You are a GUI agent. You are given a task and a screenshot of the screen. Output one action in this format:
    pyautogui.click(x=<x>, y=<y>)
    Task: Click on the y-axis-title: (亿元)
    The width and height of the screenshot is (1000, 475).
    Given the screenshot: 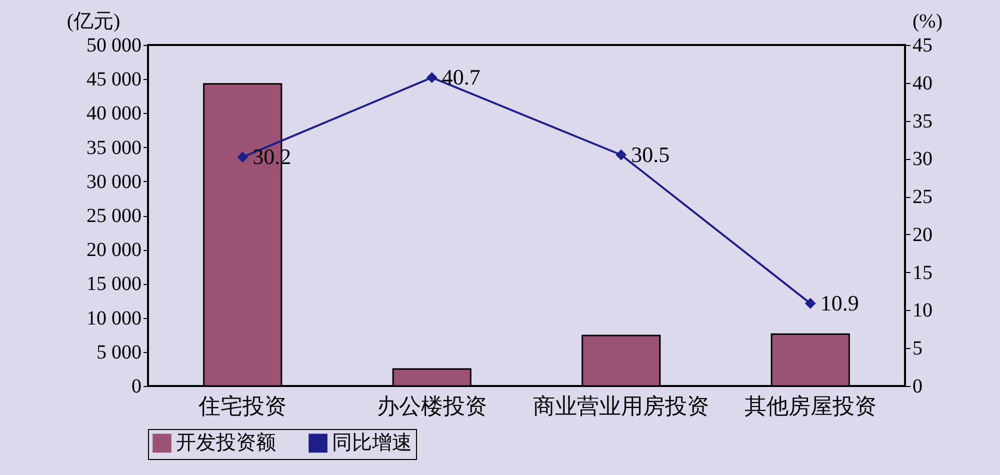 What is the action you would take?
    pyautogui.click(x=93, y=21)
    